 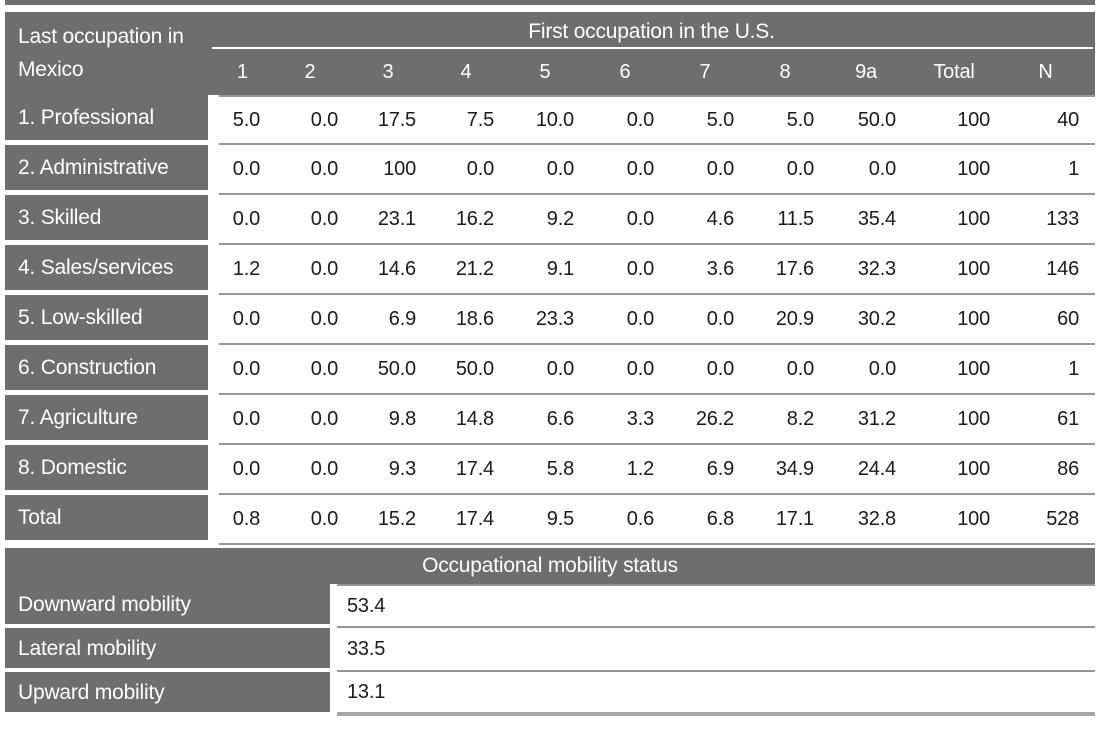 I want to click on mobility-row-label: Lateral mobility, so click(x=167, y=648).